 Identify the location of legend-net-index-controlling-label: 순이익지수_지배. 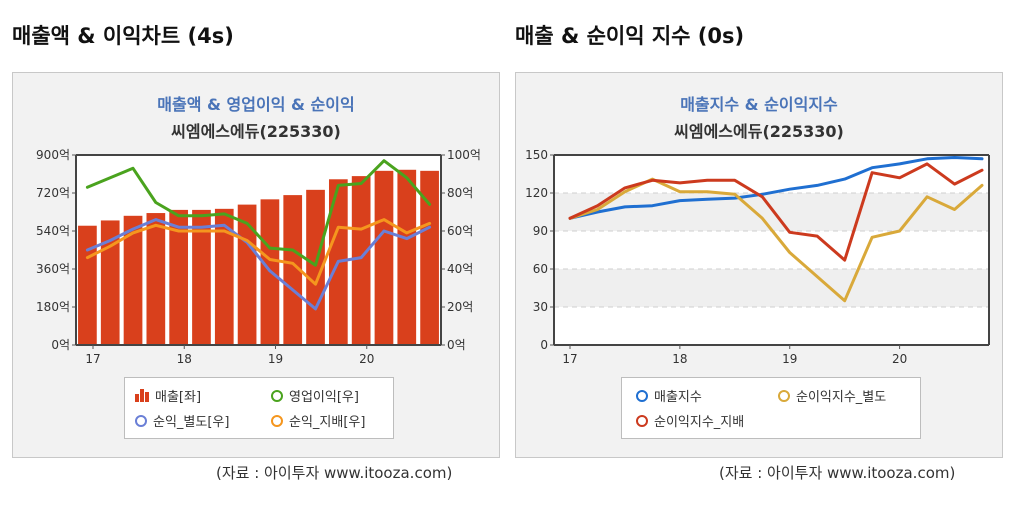
(699, 422).